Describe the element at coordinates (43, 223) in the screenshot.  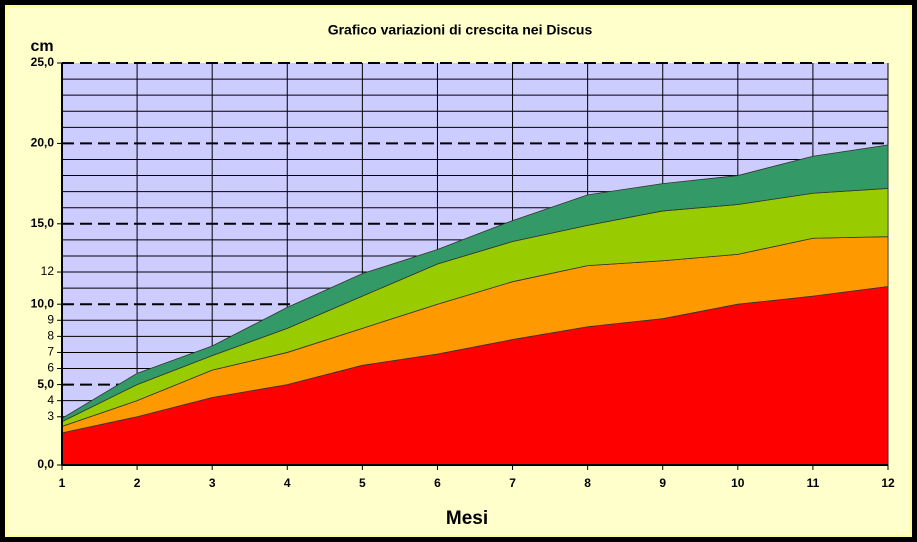
I see `y-tick-label: 15,0` at that location.